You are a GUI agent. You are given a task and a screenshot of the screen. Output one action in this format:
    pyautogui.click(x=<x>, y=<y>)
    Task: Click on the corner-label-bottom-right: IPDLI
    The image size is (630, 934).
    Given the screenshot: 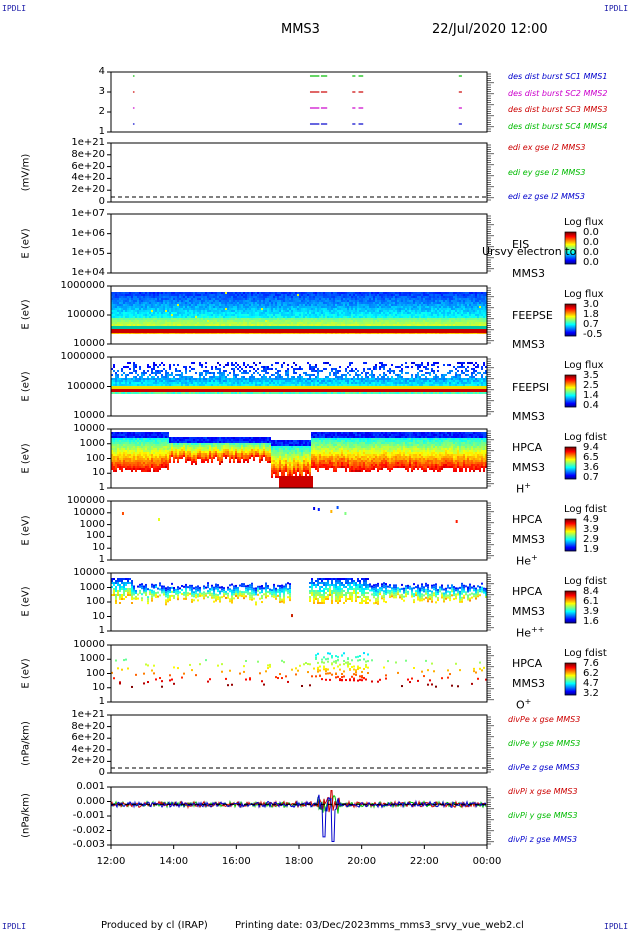 What is the action you would take?
    pyautogui.click(x=616, y=926)
    